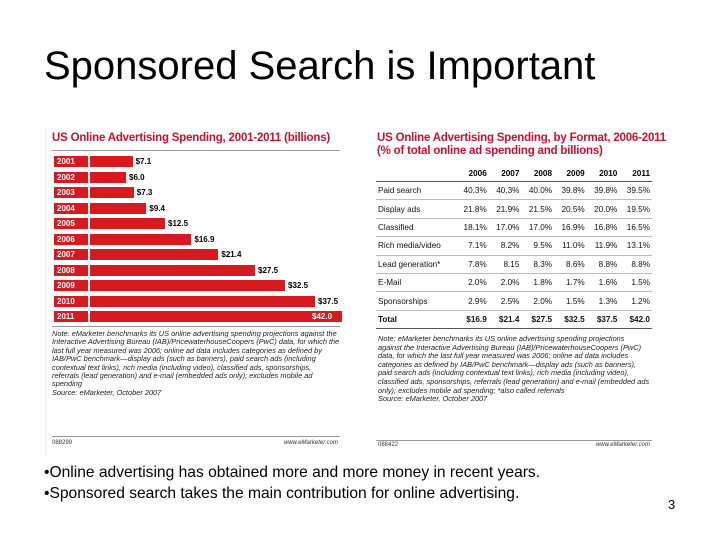 The height and width of the screenshot is (540, 720). I want to click on table-cell: 39.5%, so click(635, 191).